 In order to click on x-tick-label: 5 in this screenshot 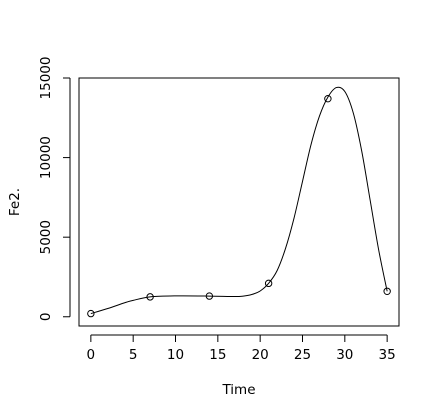, I will do `click(133, 355)`.